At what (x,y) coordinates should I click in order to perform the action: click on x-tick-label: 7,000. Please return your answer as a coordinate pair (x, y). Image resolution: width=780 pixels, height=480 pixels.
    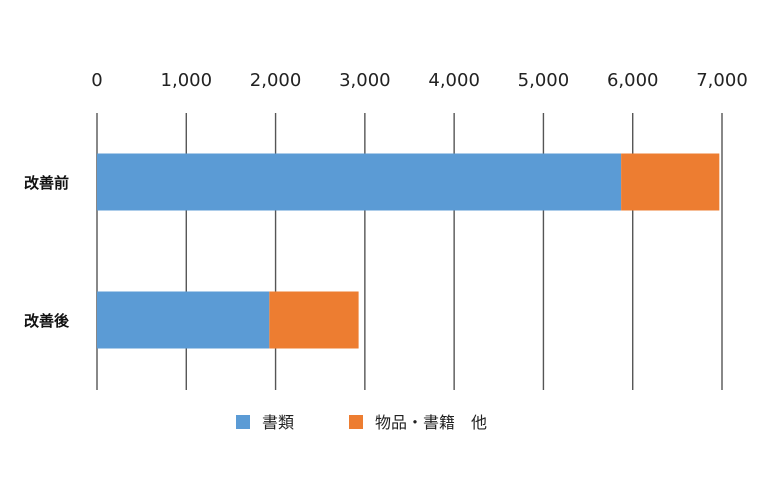
    Looking at the image, I should click on (722, 80).